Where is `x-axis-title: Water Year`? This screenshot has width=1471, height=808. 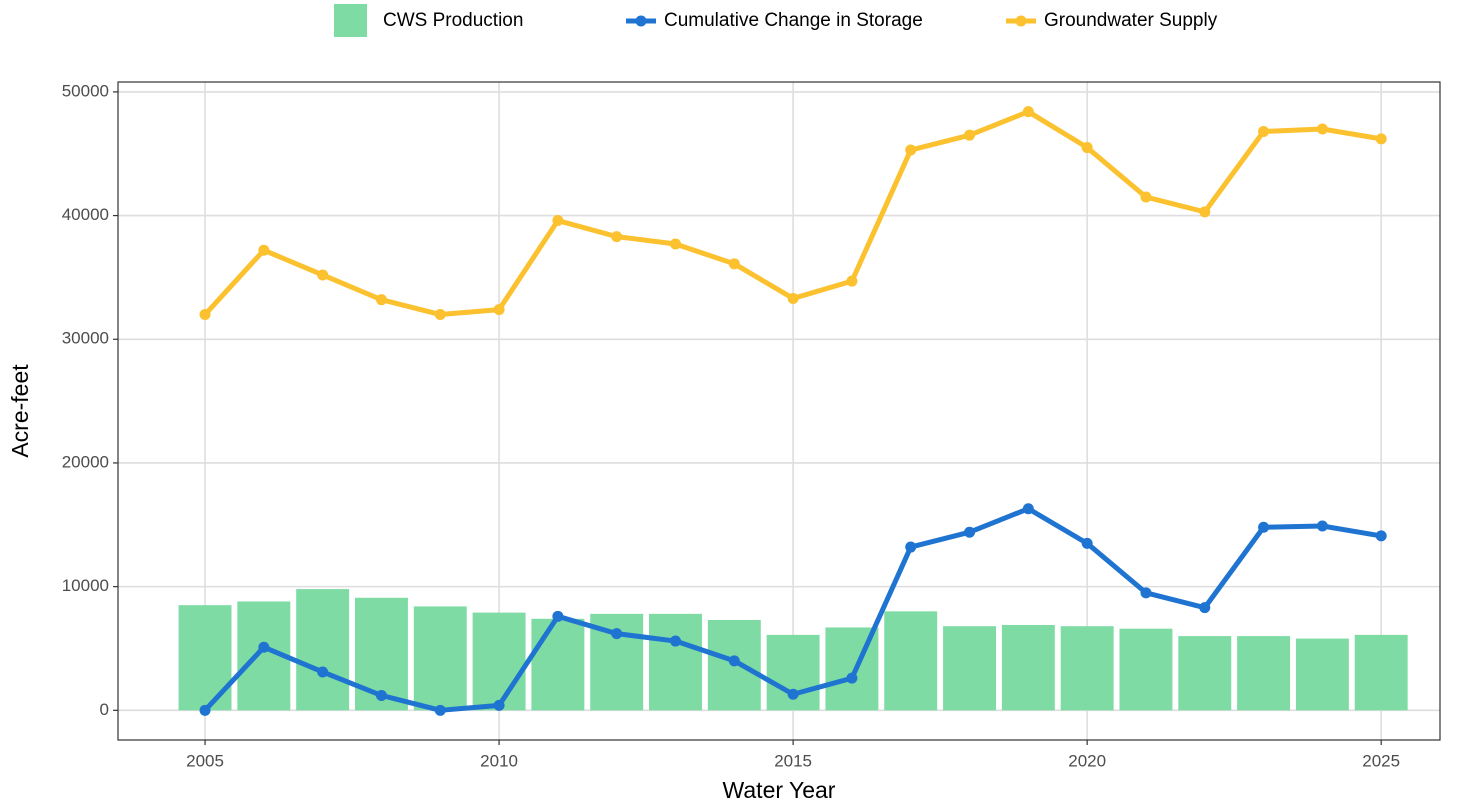 x-axis-title: Water Year is located at coordinates (779, 790).